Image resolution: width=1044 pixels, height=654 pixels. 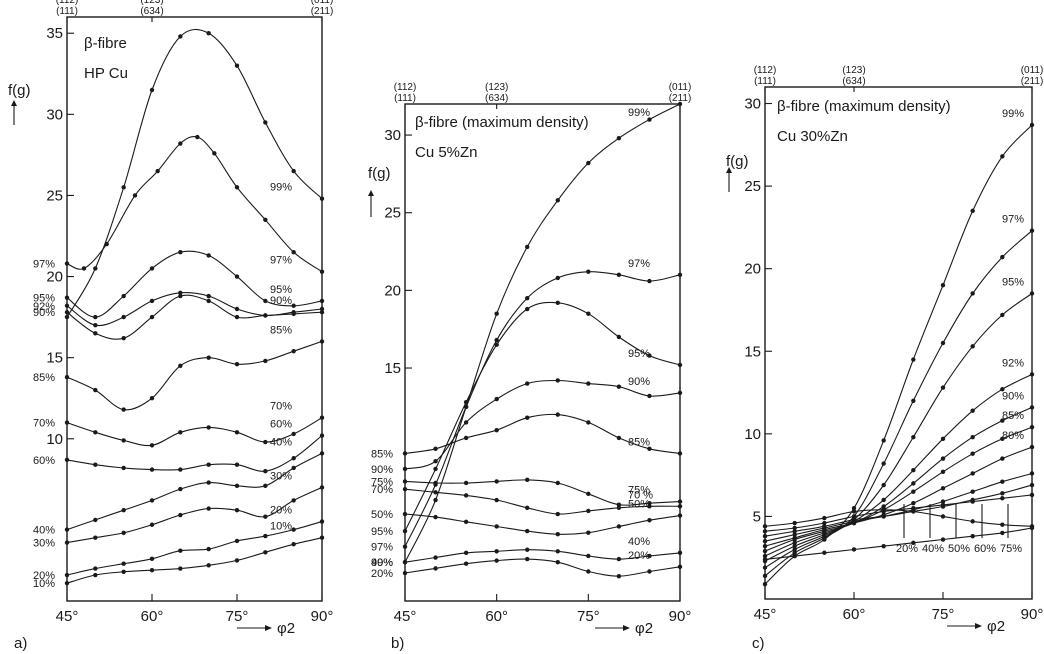 I want to click on series-end-label: 90%, so click(x=639, y=382).